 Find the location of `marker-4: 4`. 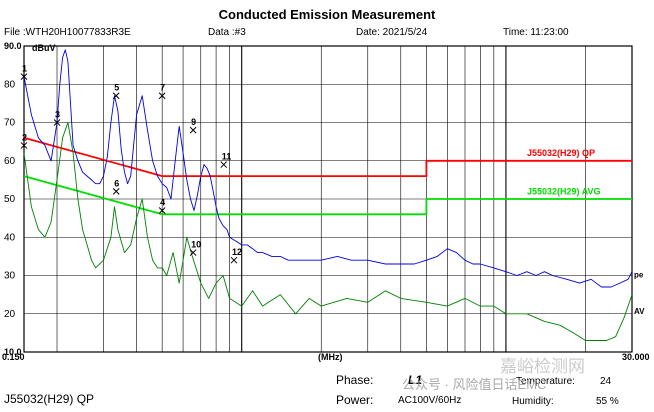

marker-4: 4 is located at coordinates (162, 205).